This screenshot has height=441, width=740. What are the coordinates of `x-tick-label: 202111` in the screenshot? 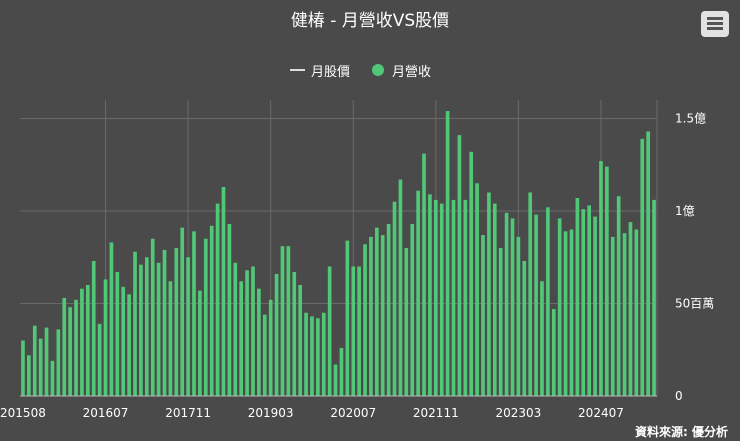 It's located at (436, 413).